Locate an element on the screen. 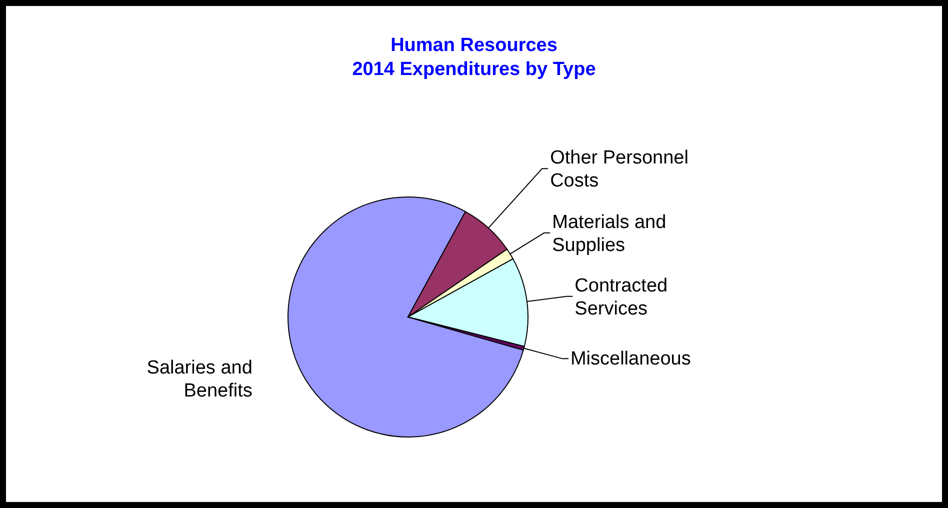 The image size is (948, 508). chart-title: Human Resources is located at coordinates (474, 46).